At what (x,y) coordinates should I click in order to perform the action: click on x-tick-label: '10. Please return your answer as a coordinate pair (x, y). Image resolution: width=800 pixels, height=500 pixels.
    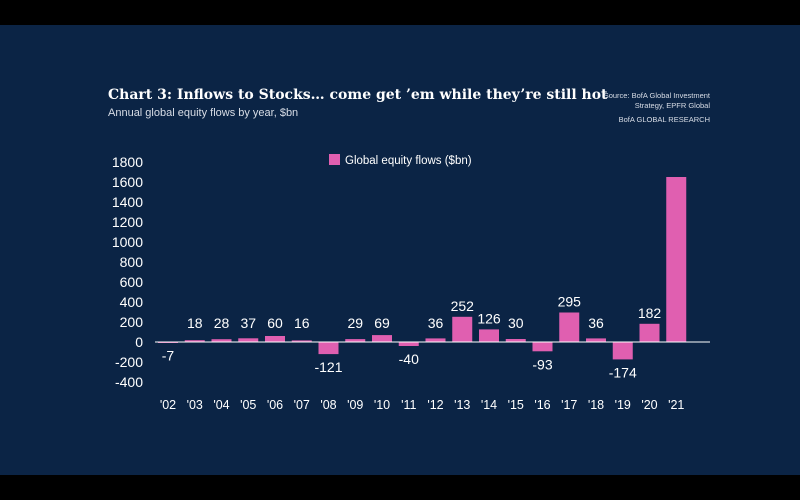
    Looking at the image, I should click on (382, 405).